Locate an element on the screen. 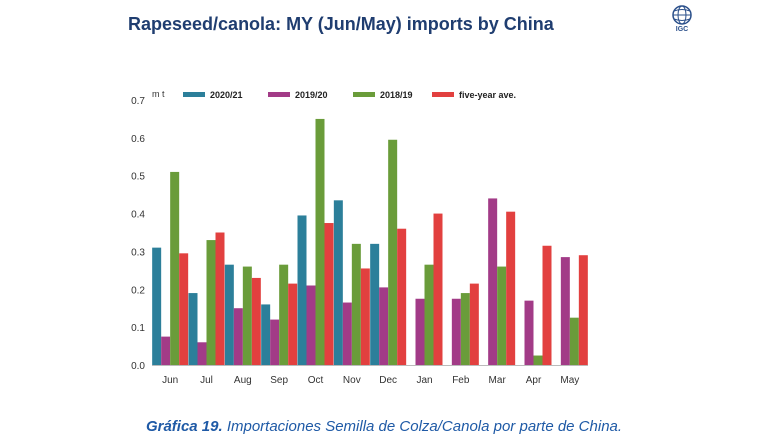 The height and width of the screenshot is (439, 768). caption-label: Gráfica 19. is located at coordinates (184, 426).